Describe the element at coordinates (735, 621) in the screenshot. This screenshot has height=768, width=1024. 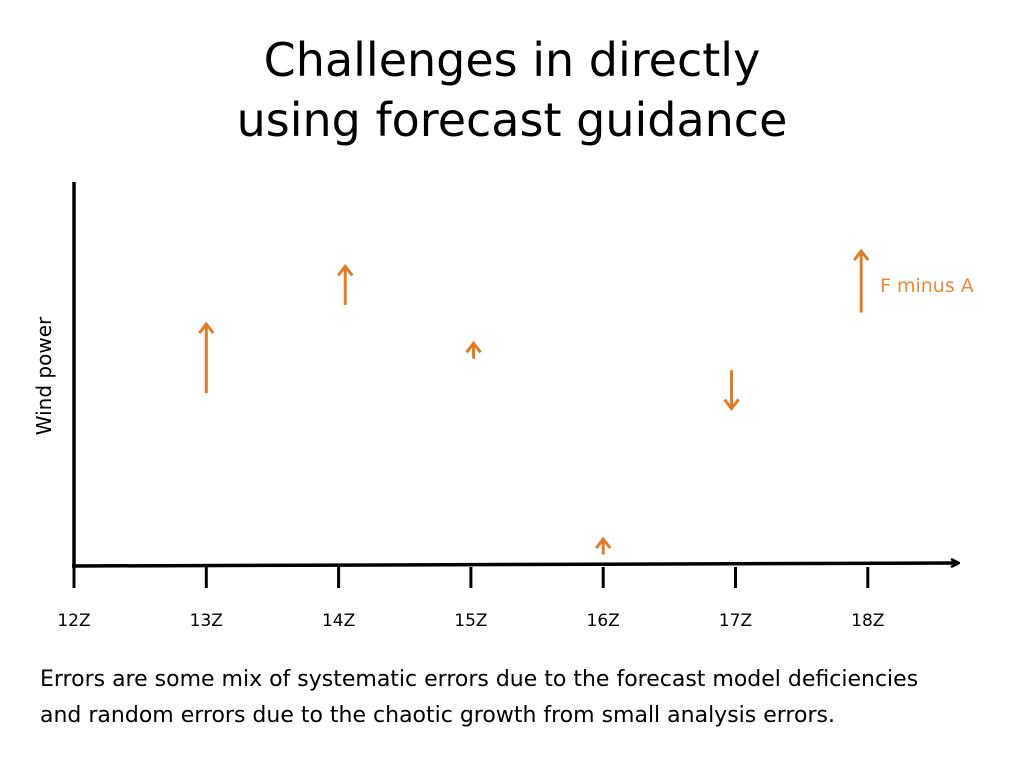
I see `x-tick-label: 17Z` at that location.